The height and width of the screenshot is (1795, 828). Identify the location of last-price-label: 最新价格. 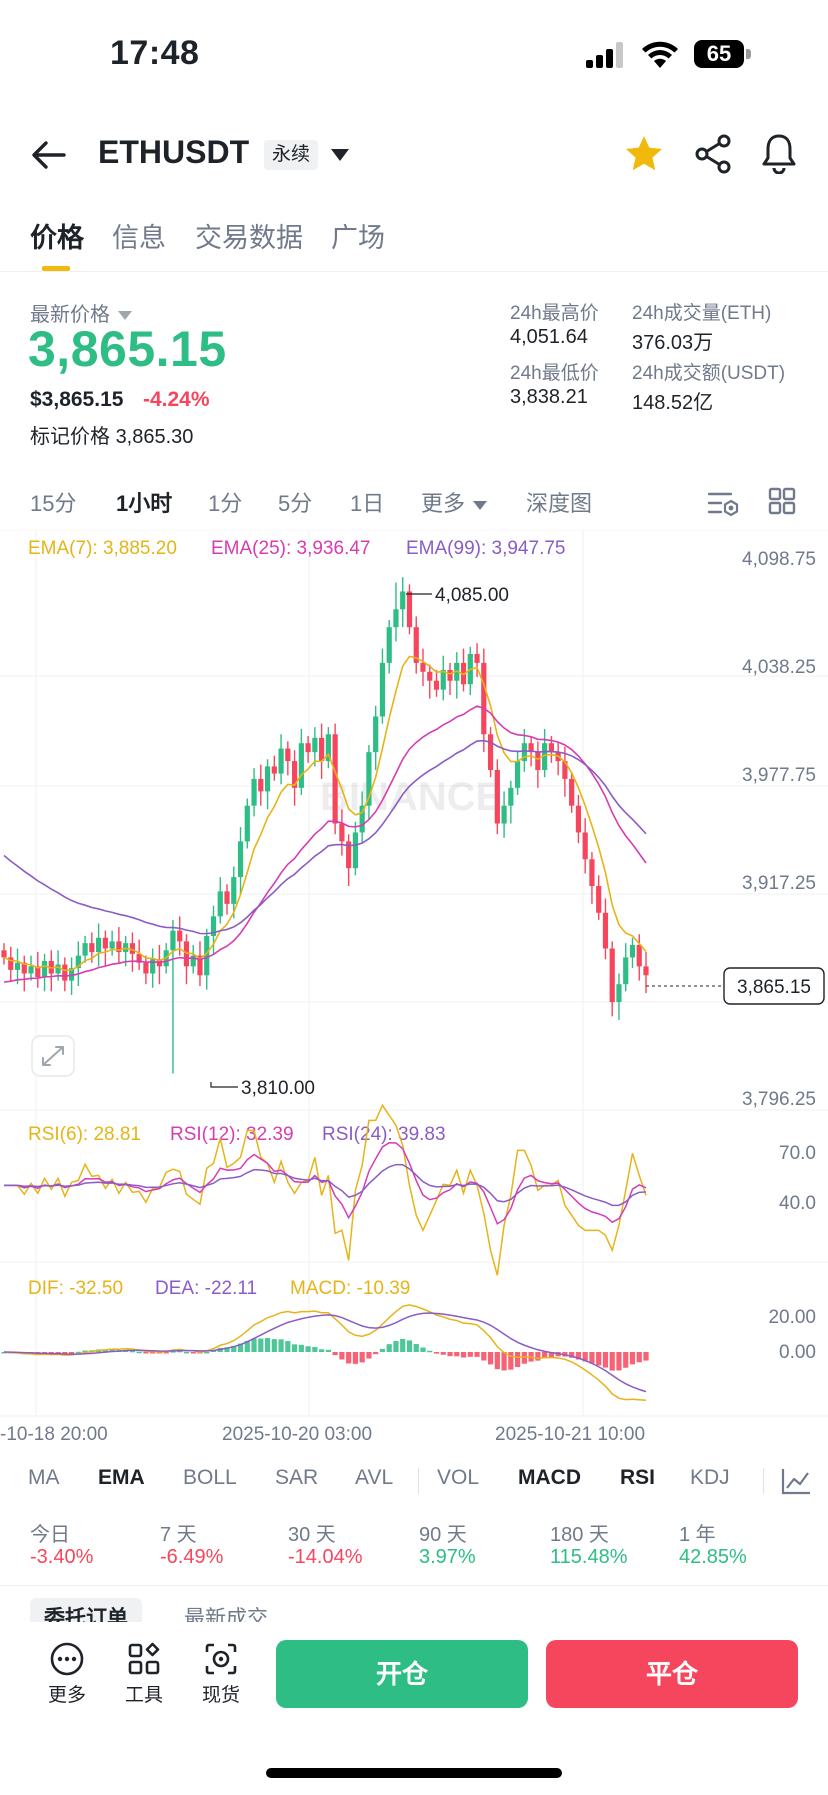
(81, 312).